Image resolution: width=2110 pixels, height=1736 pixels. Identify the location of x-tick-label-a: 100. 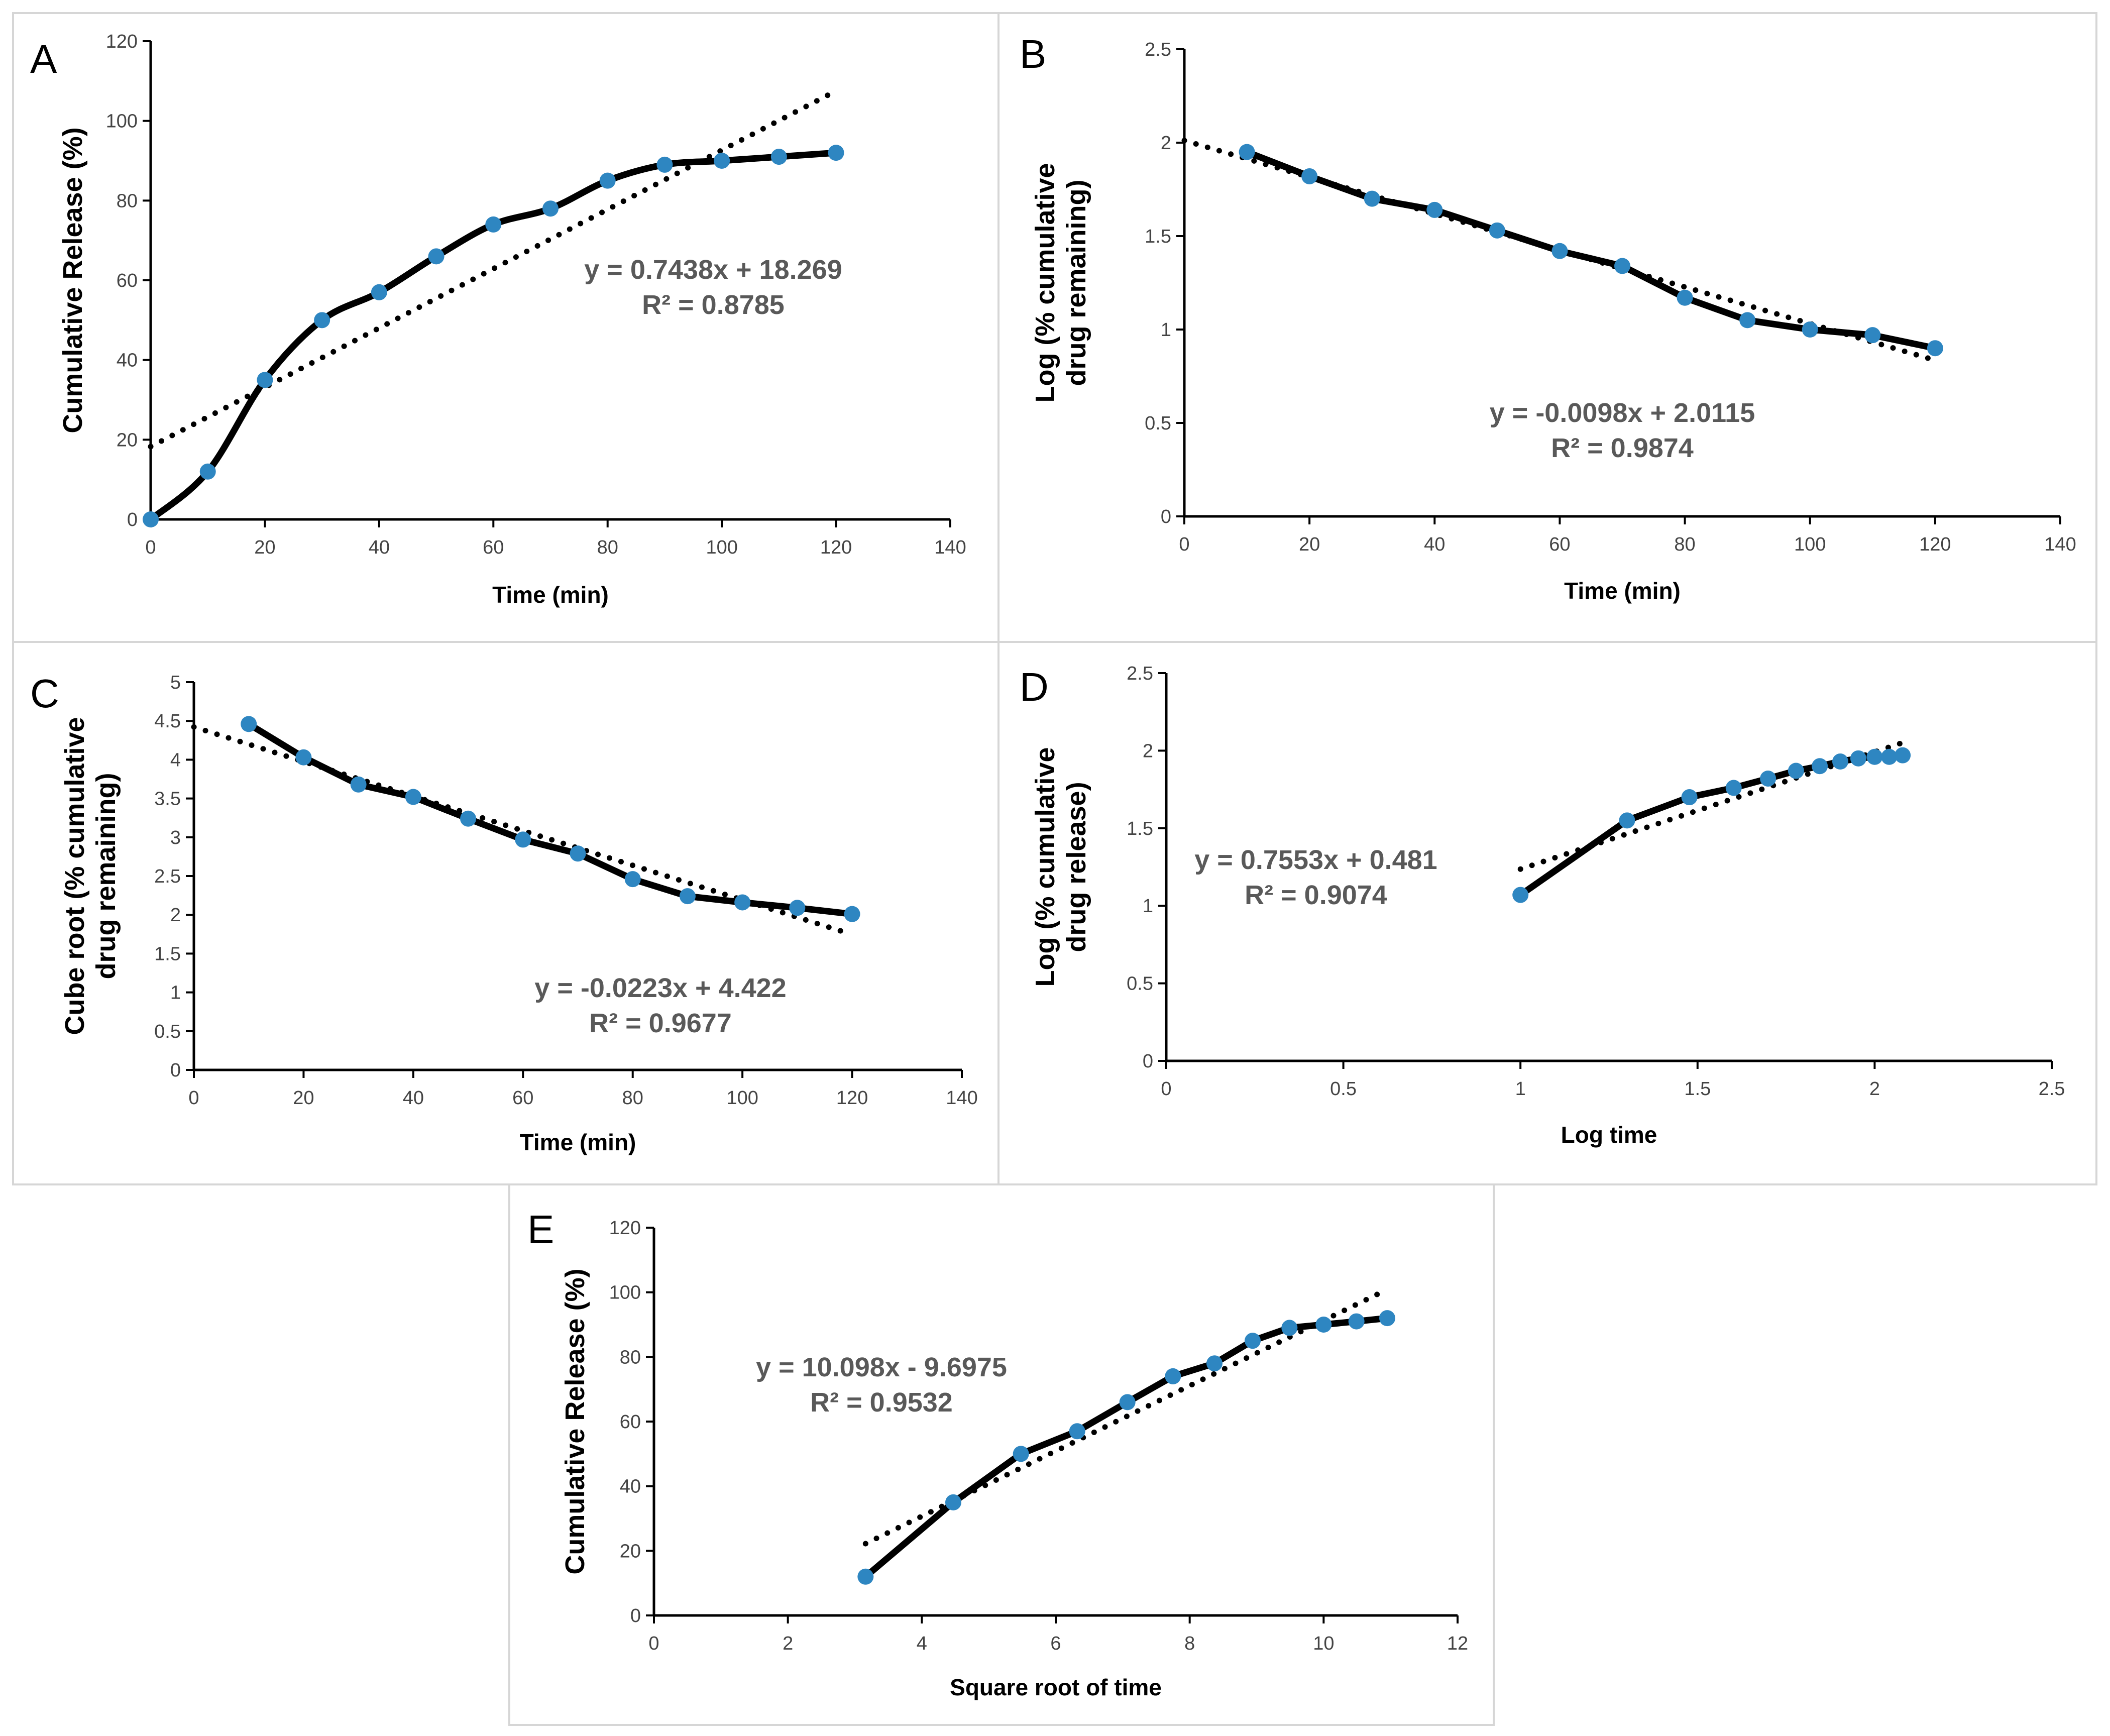
(721, 547).